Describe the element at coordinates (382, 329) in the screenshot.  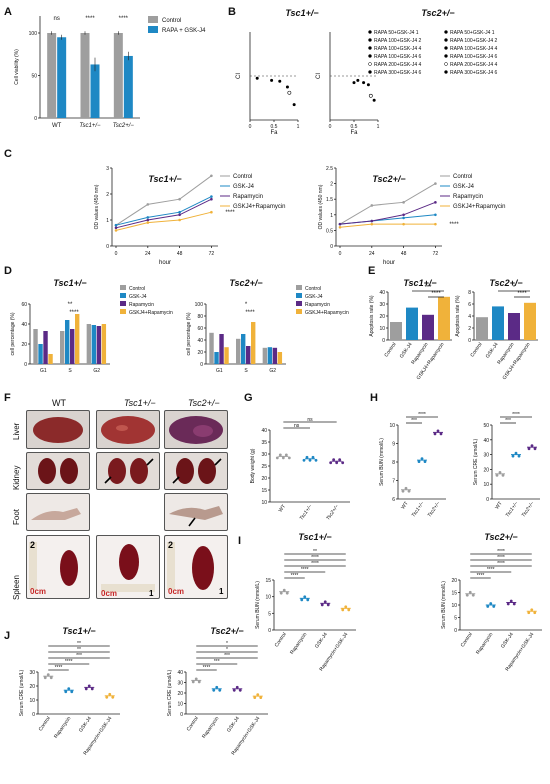
I see `E-Tsc1-ytick-label-1: 10` at that location.